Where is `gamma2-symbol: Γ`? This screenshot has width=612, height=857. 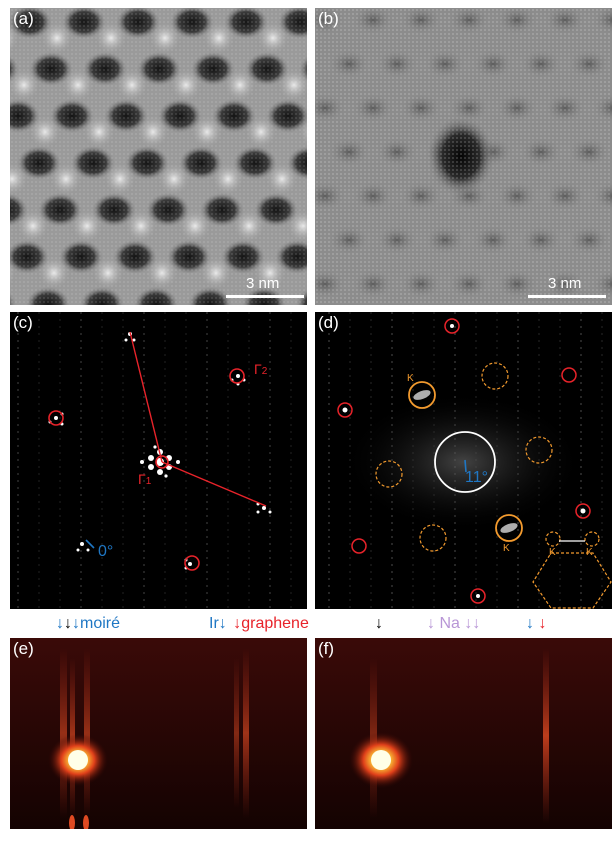 gamma2-symbol: Γ is located at coordinates (258, 369).